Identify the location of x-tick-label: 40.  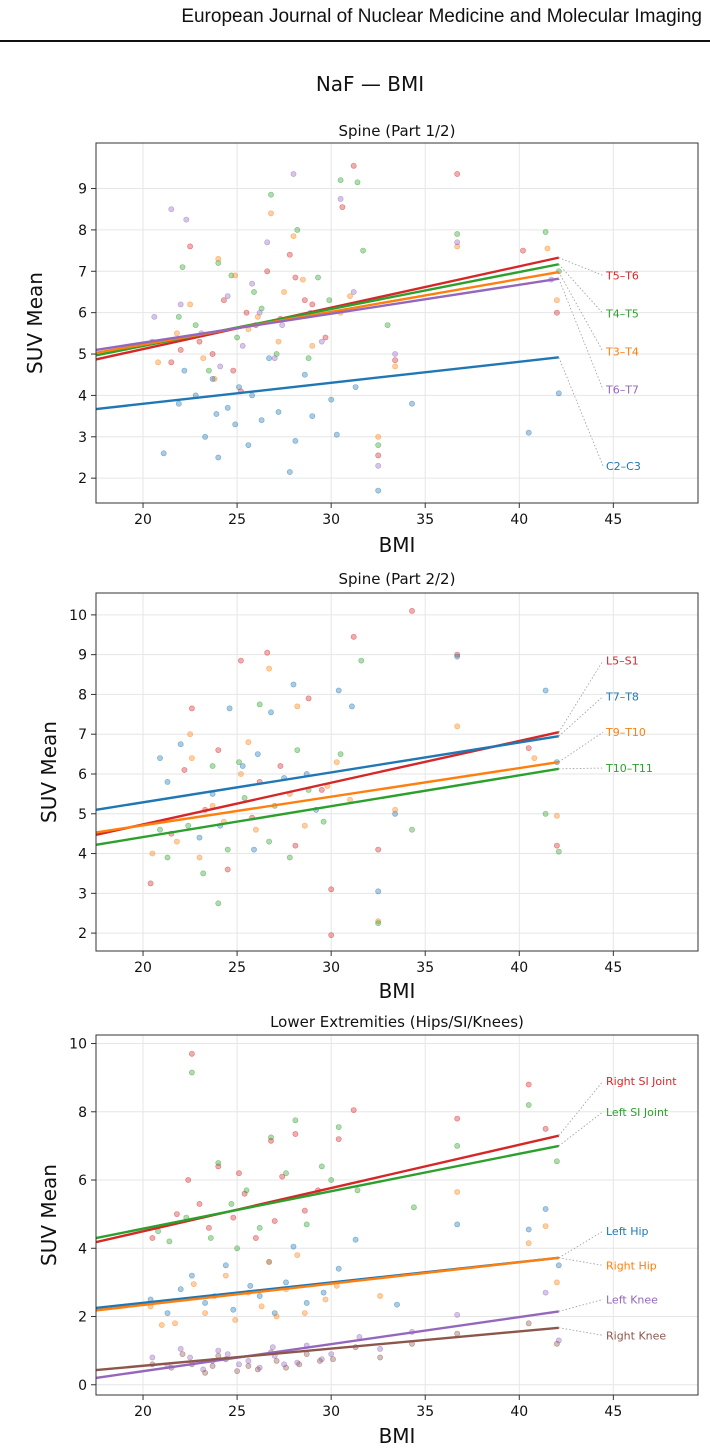
(519, 520).